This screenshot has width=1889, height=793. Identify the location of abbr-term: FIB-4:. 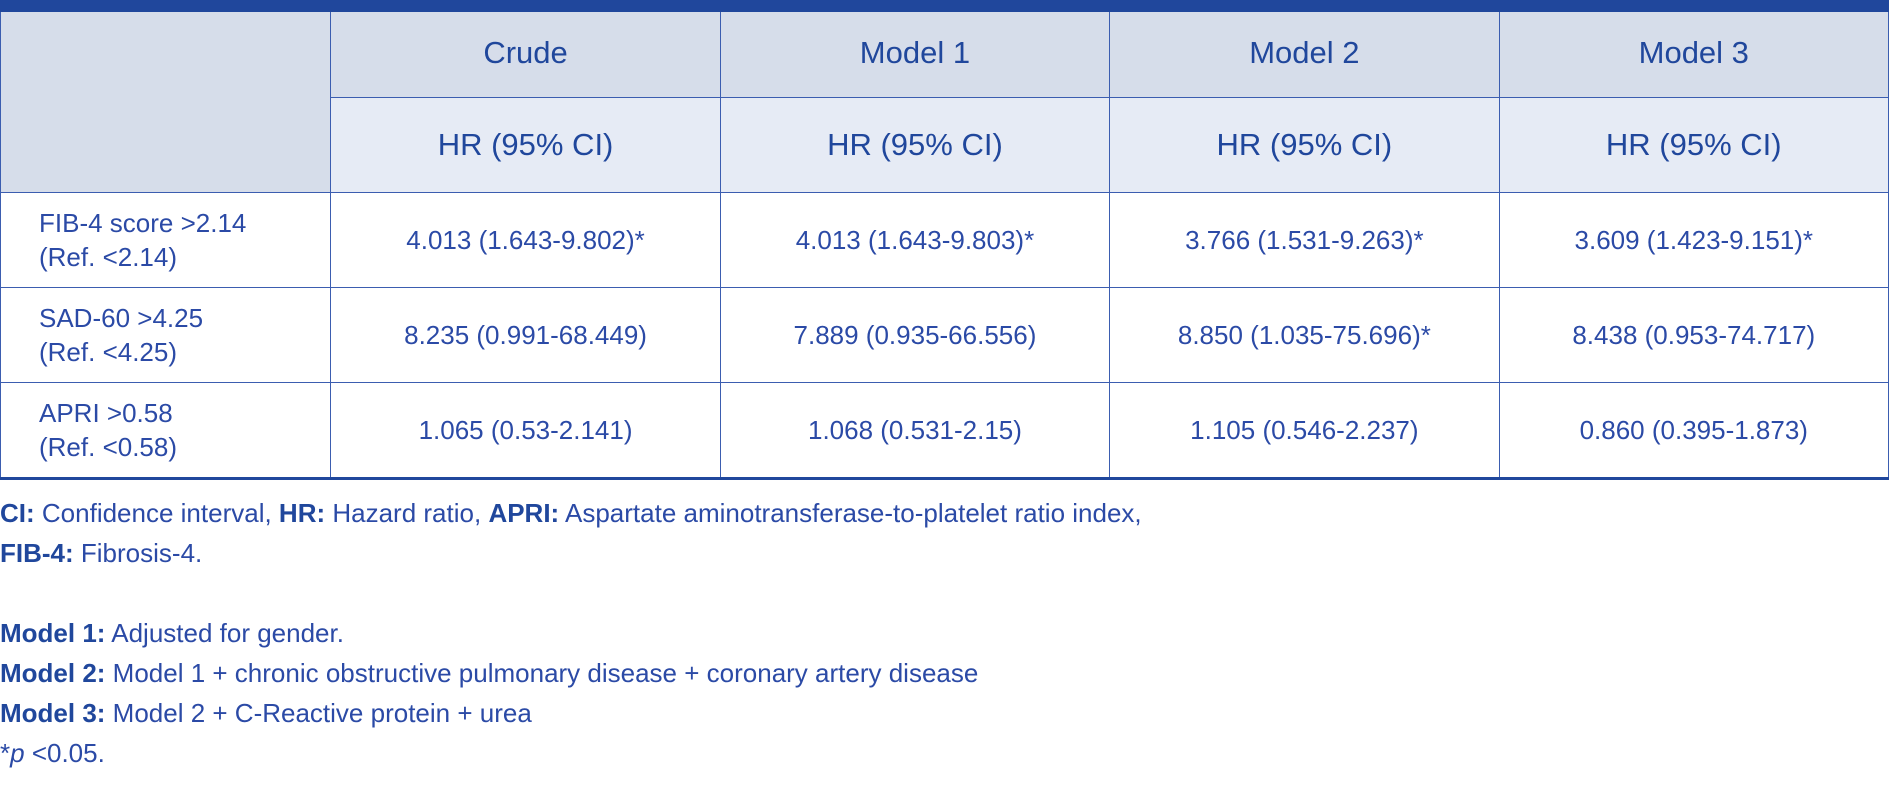
(37, 553).